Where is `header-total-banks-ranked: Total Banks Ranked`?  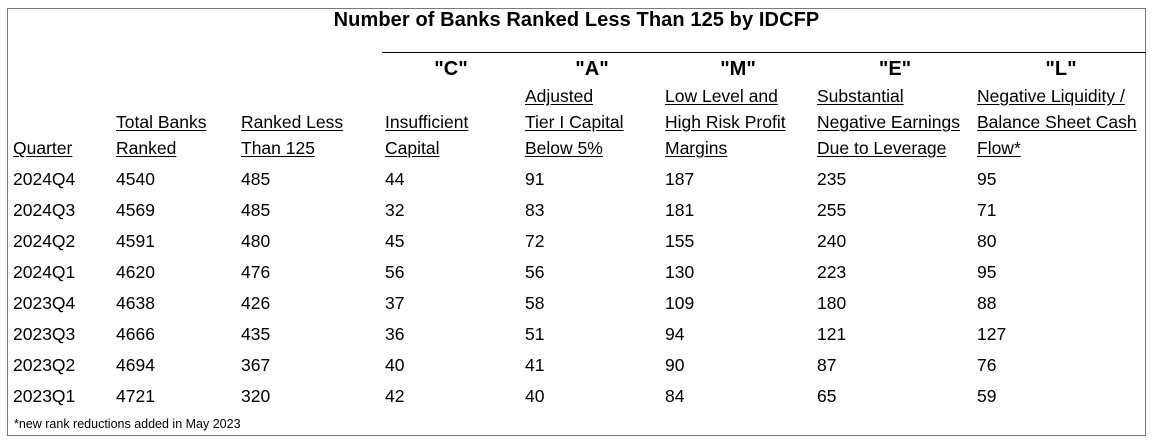 header-total-banks-ranked: Total Banks Ranked is located at coordinates (161, 135).